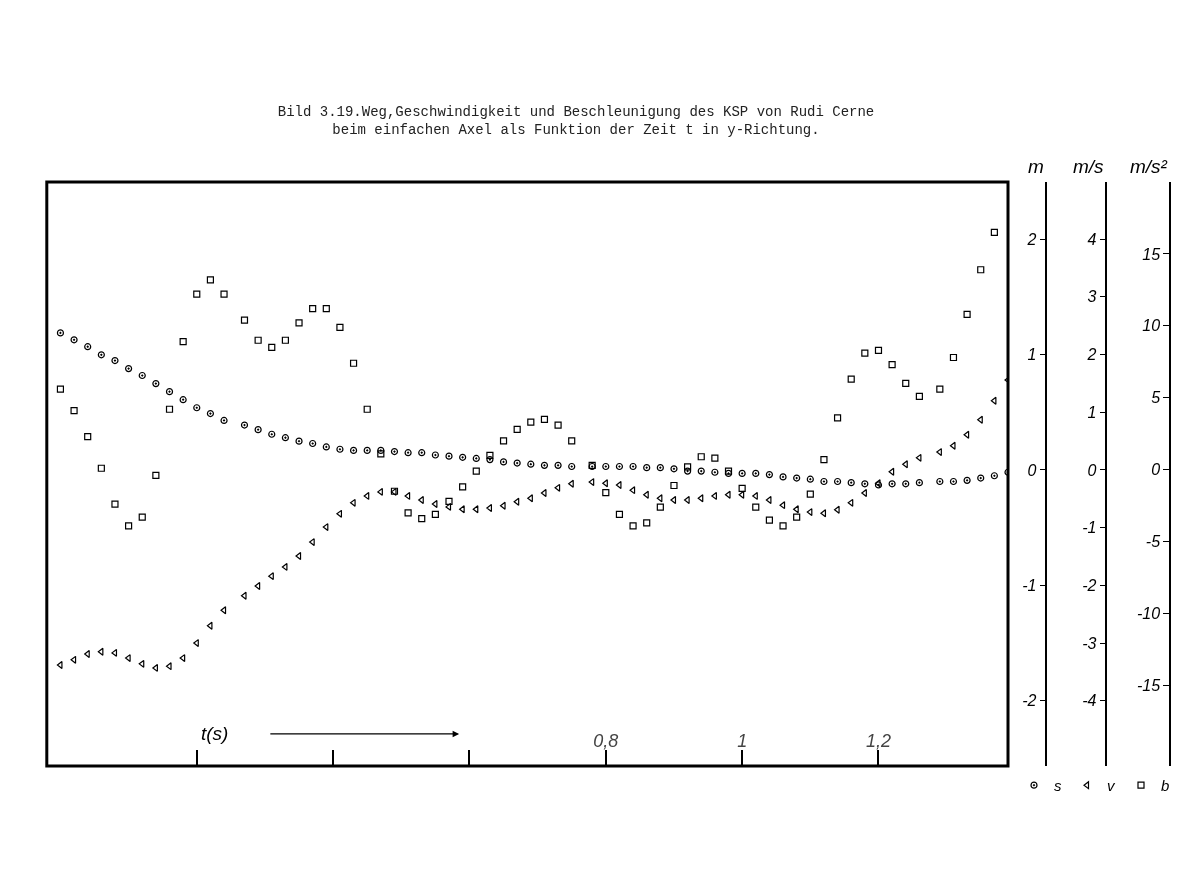  What do you see at coordinates (1031, 240) in the screenshot?
I see `y-tick-label: 2` at bounding box center [1031, 240].